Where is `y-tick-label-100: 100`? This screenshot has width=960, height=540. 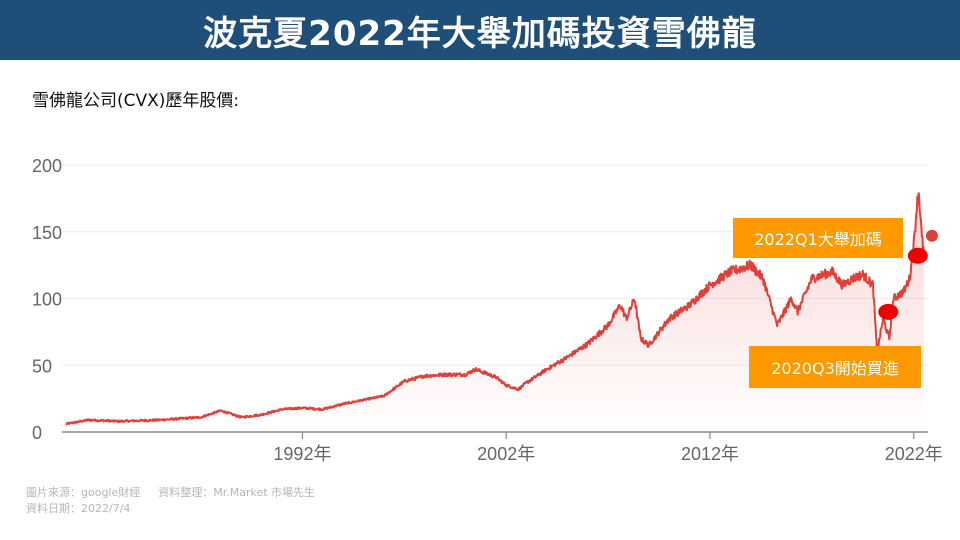
y-tick-label-100: 100 is located at coordinates (47, 300).